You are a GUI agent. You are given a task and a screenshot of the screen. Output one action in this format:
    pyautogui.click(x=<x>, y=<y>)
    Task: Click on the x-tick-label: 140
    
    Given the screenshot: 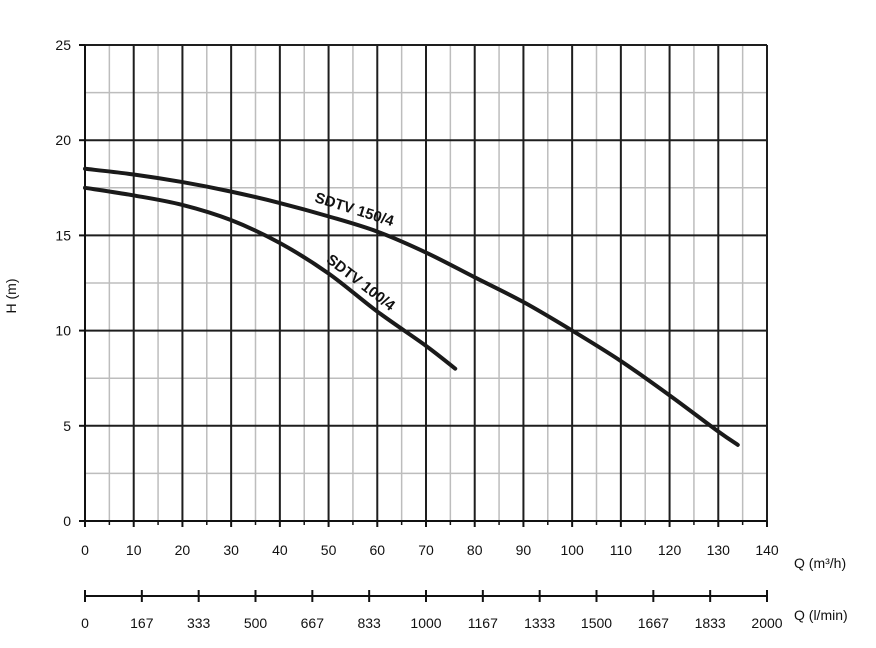 What is the action you would take?
    pyautogui.click(x=767, y=550)
    